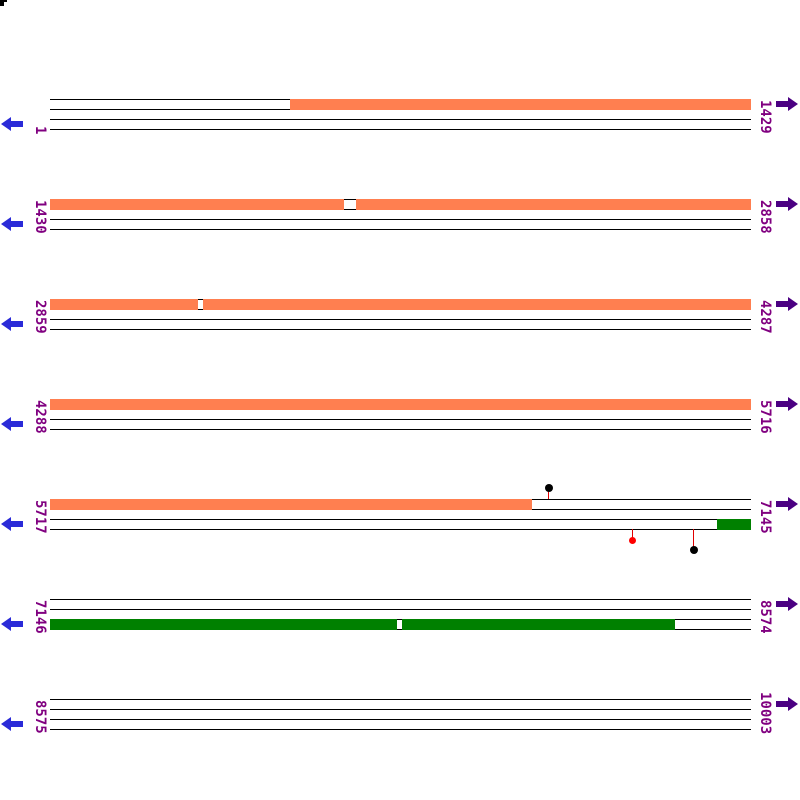  I want to click on sequence-row: 5717 7145, so click(400, 501).